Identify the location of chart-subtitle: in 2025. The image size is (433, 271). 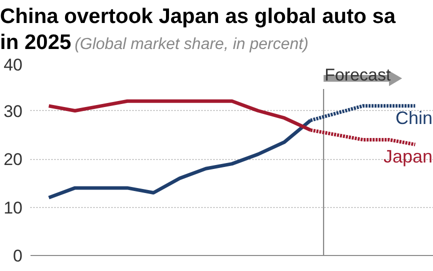
(36, 42).